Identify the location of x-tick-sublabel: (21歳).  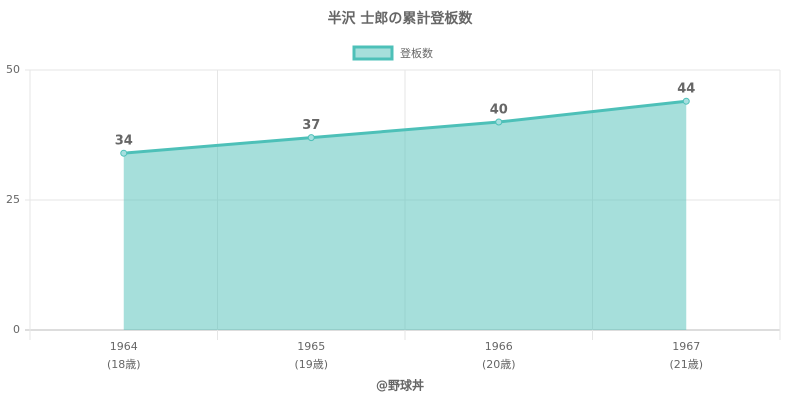
(686, 364).